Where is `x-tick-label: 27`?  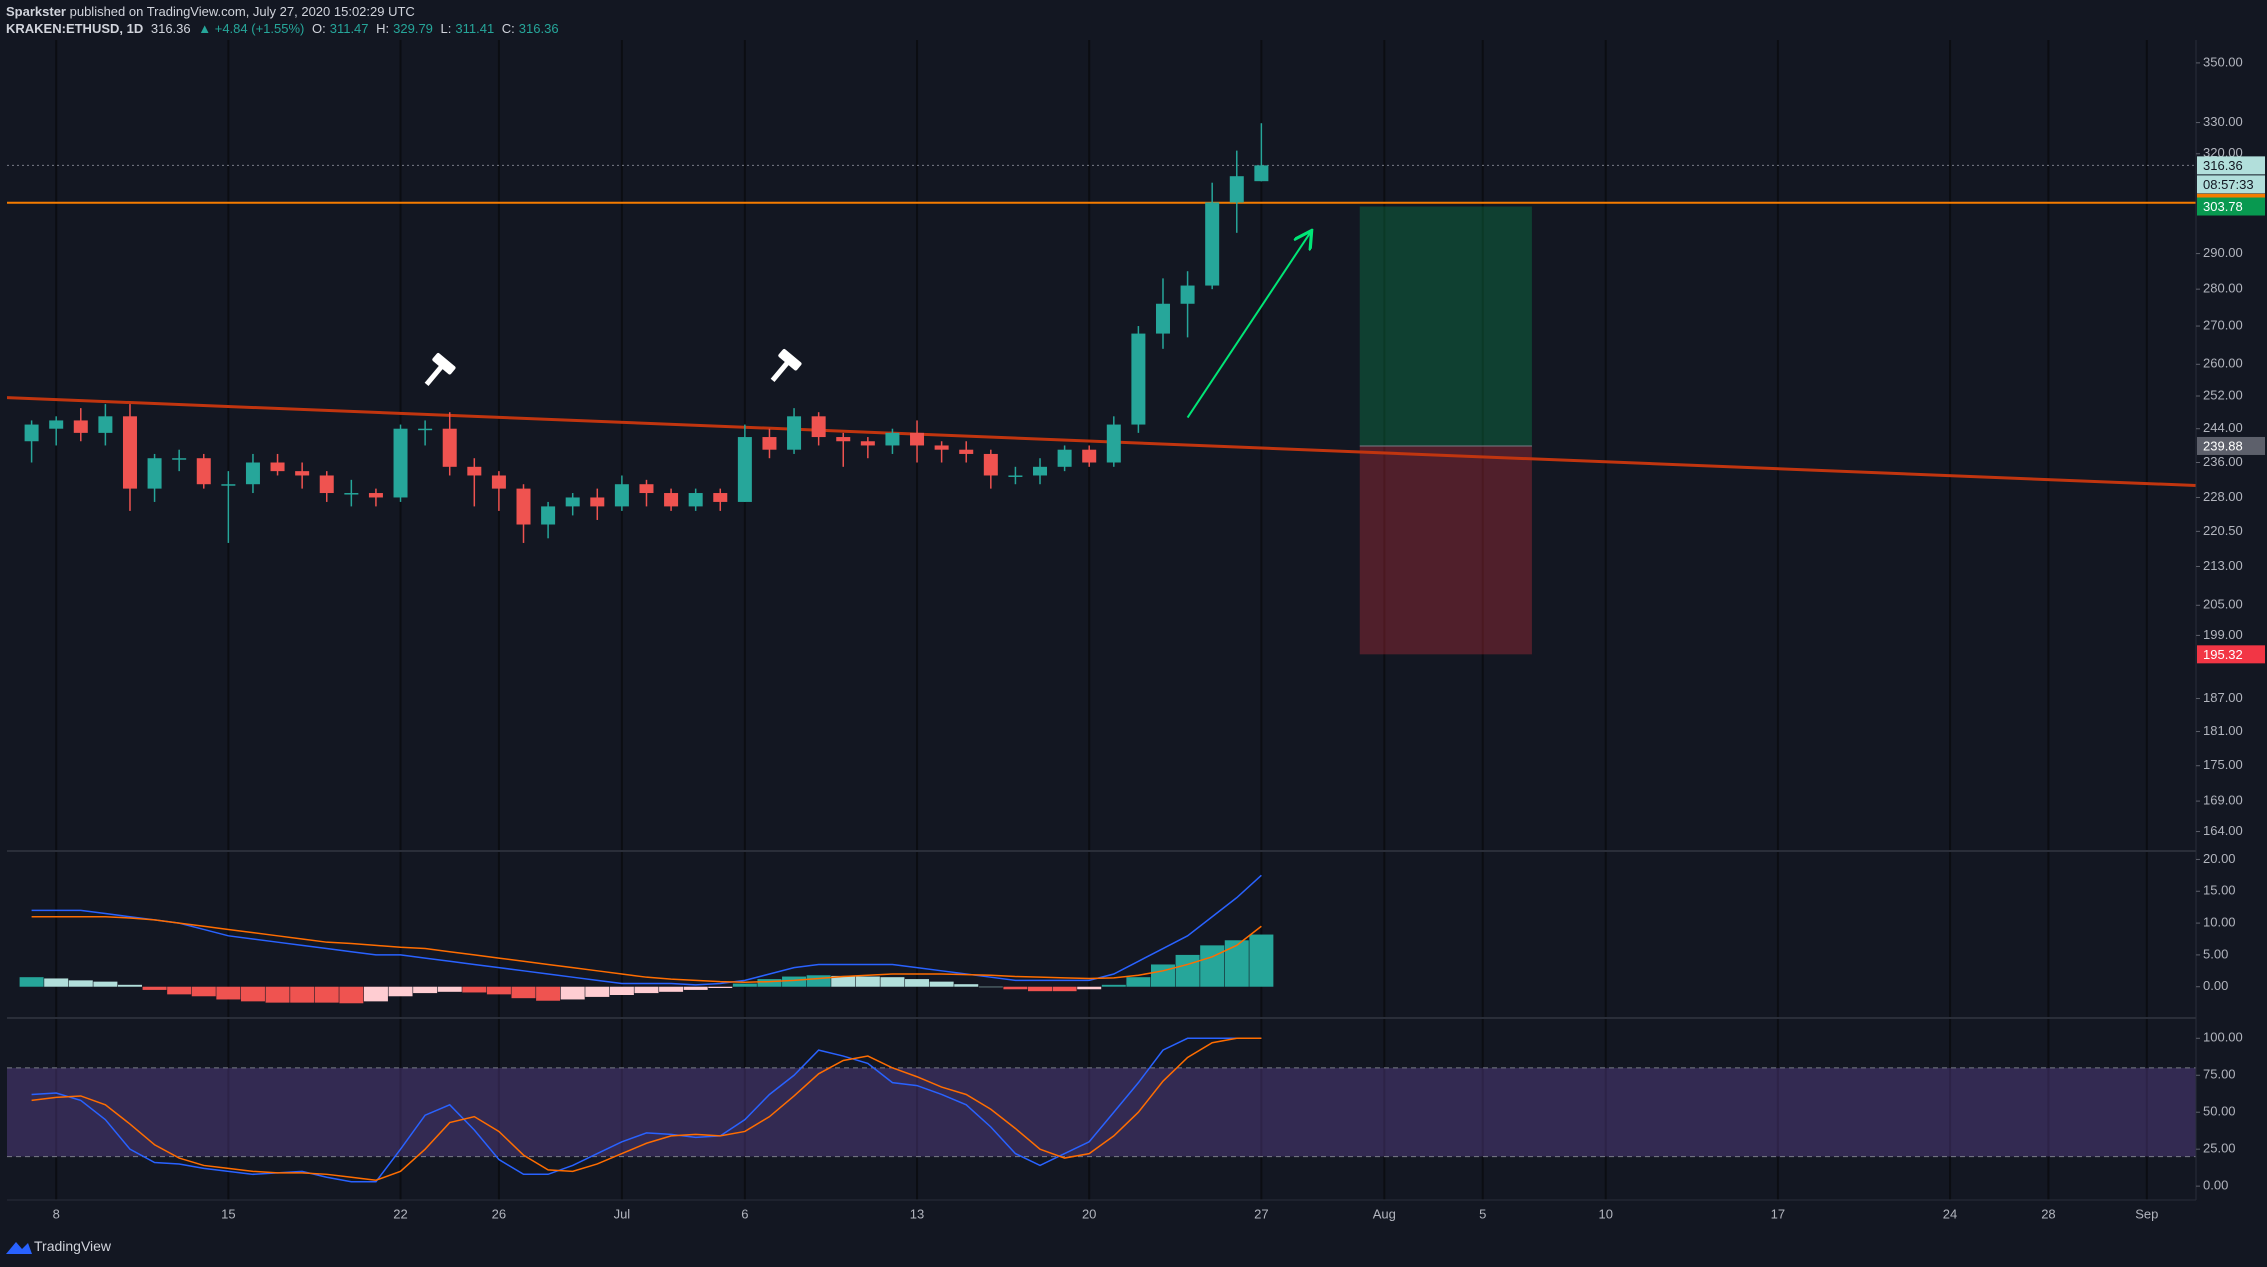
x-tick-label: 27 is located at coordinates (1261, 1213).